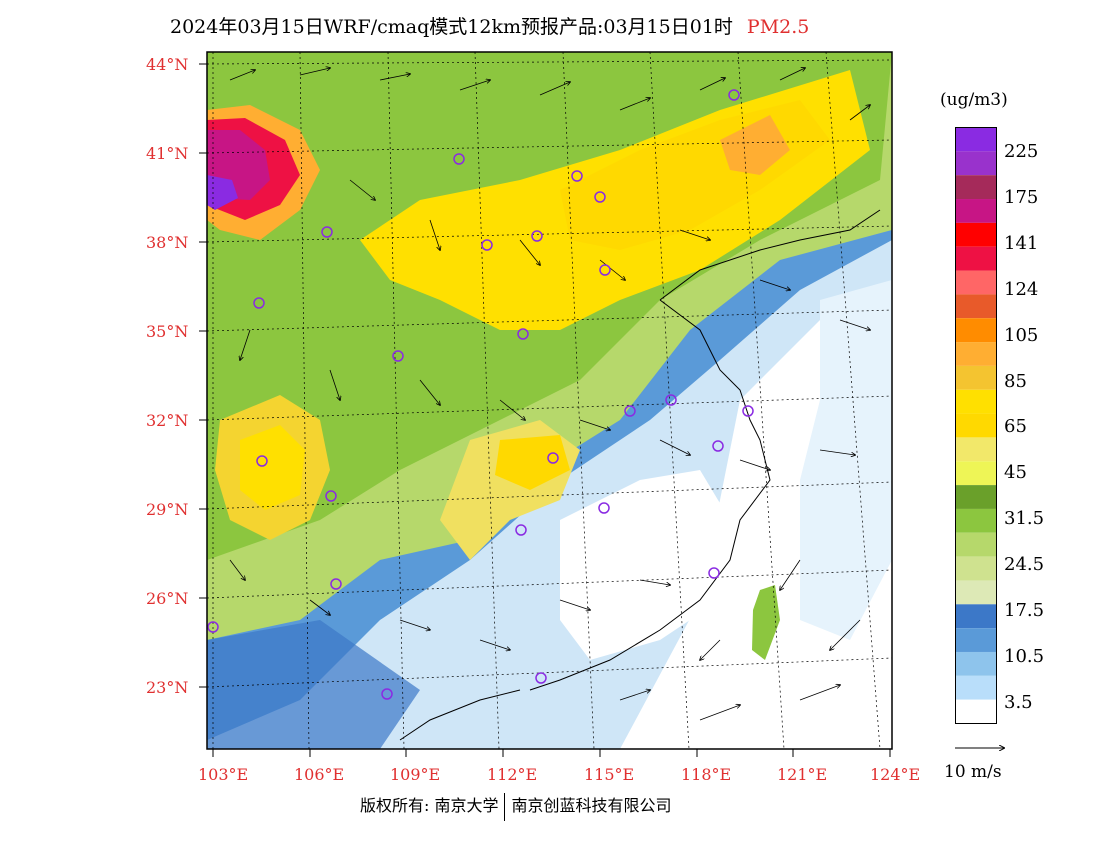 The image size is (1100, 850). I want to click on colorbar-units: (ug/m3), so click(974, 100).